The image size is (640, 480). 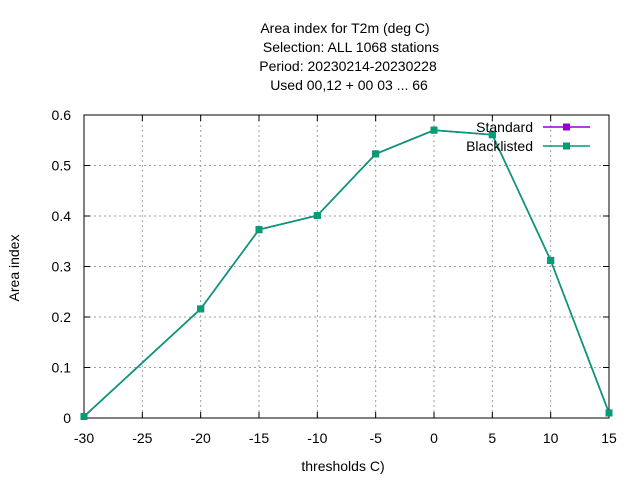 I want to click on x-tick-label: 5, so click(x=492, y=438).